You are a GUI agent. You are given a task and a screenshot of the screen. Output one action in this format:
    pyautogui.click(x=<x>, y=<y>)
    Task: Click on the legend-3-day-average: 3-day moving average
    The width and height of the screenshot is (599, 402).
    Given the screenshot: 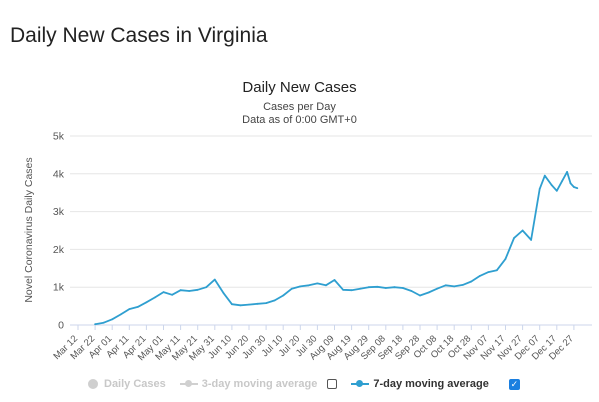 What is the action you would take?
    pyautogui.click(x=248, y=384)
    